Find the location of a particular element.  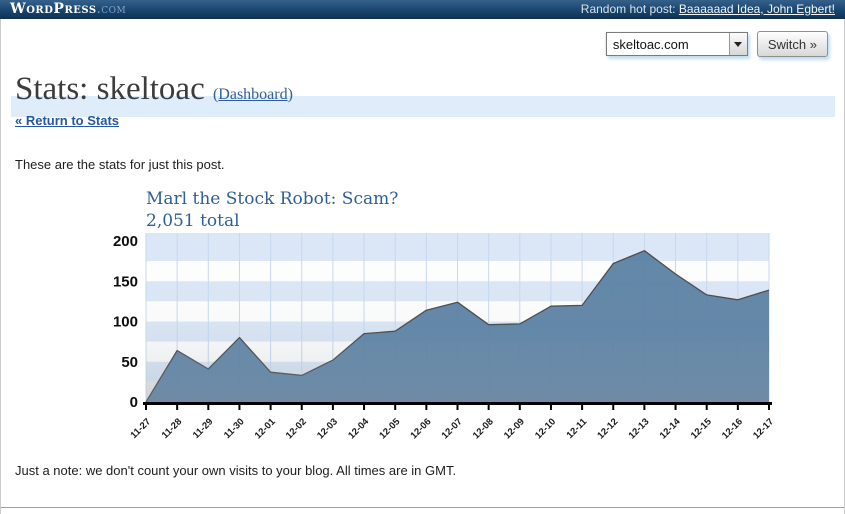

y-axis-label: 200 is located at coordinates (125, 241).